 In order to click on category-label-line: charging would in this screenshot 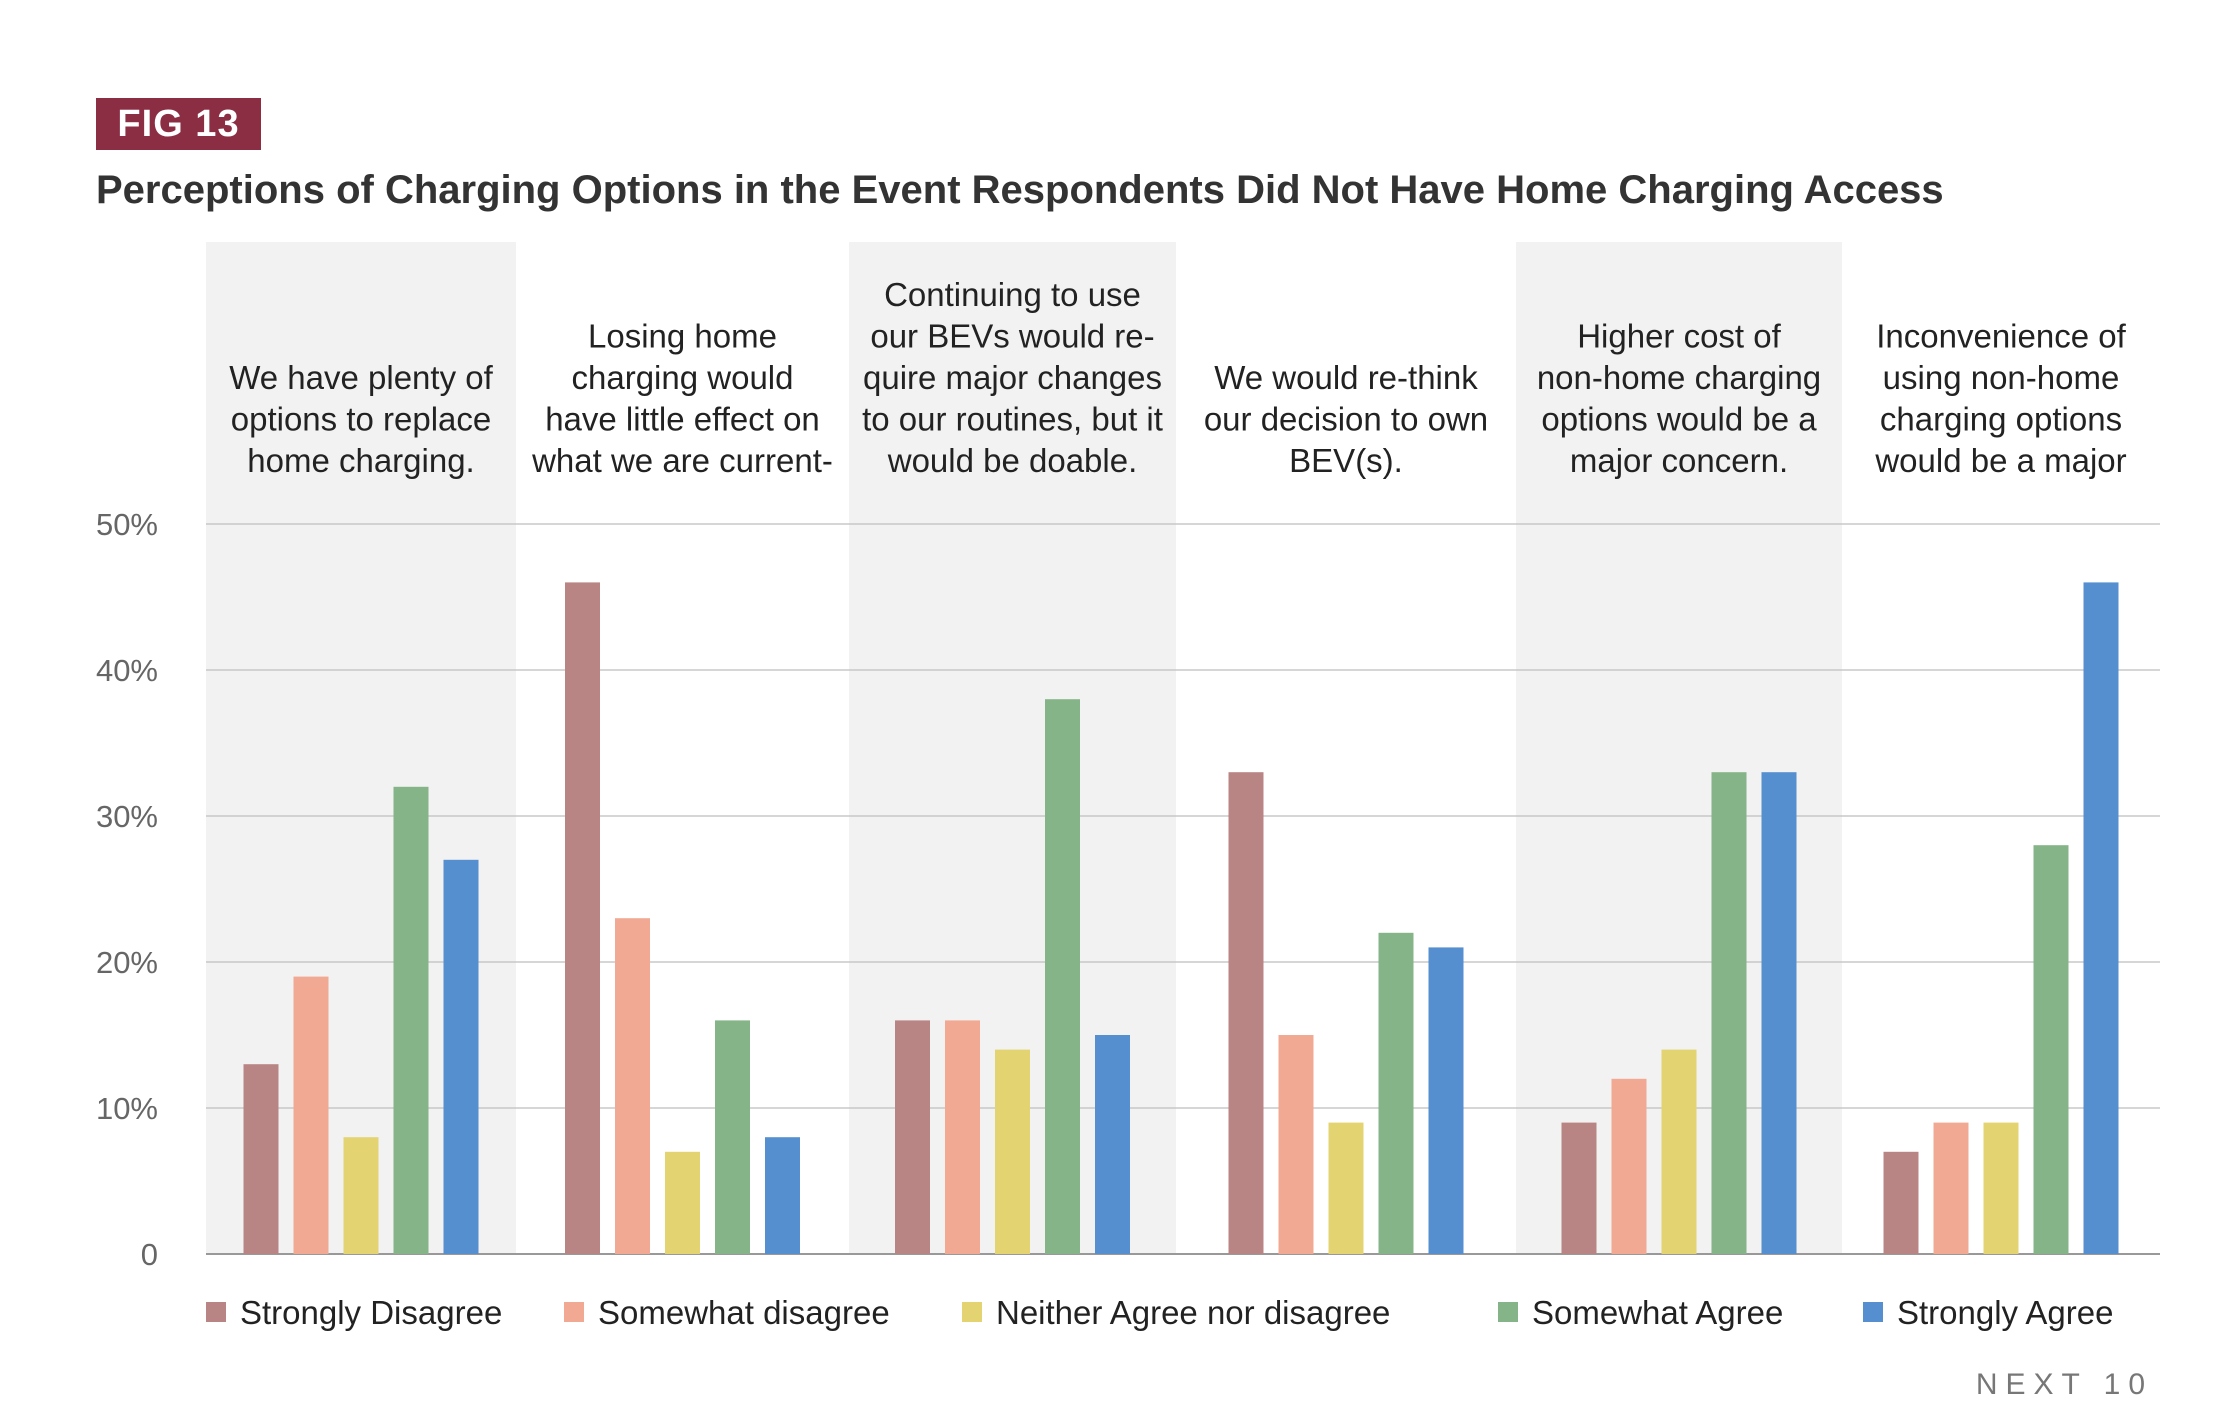, I will do `click(683, 377)`.